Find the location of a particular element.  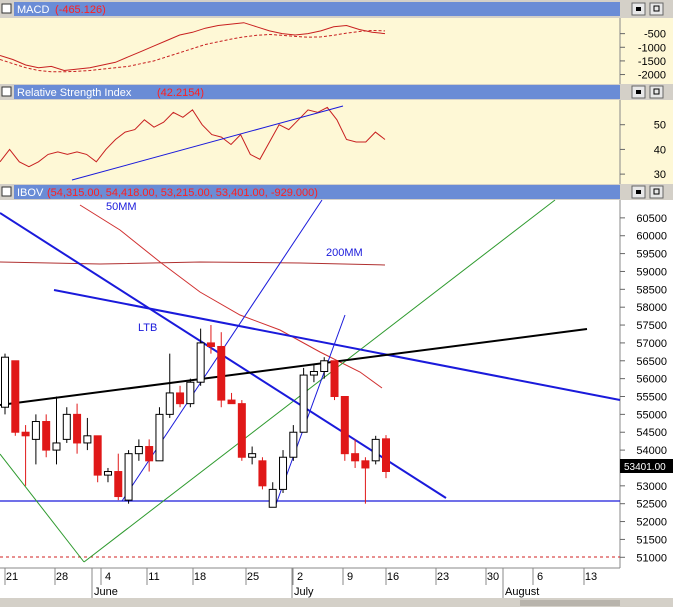

price-collapse-icon is located at coordinates (6, 191).